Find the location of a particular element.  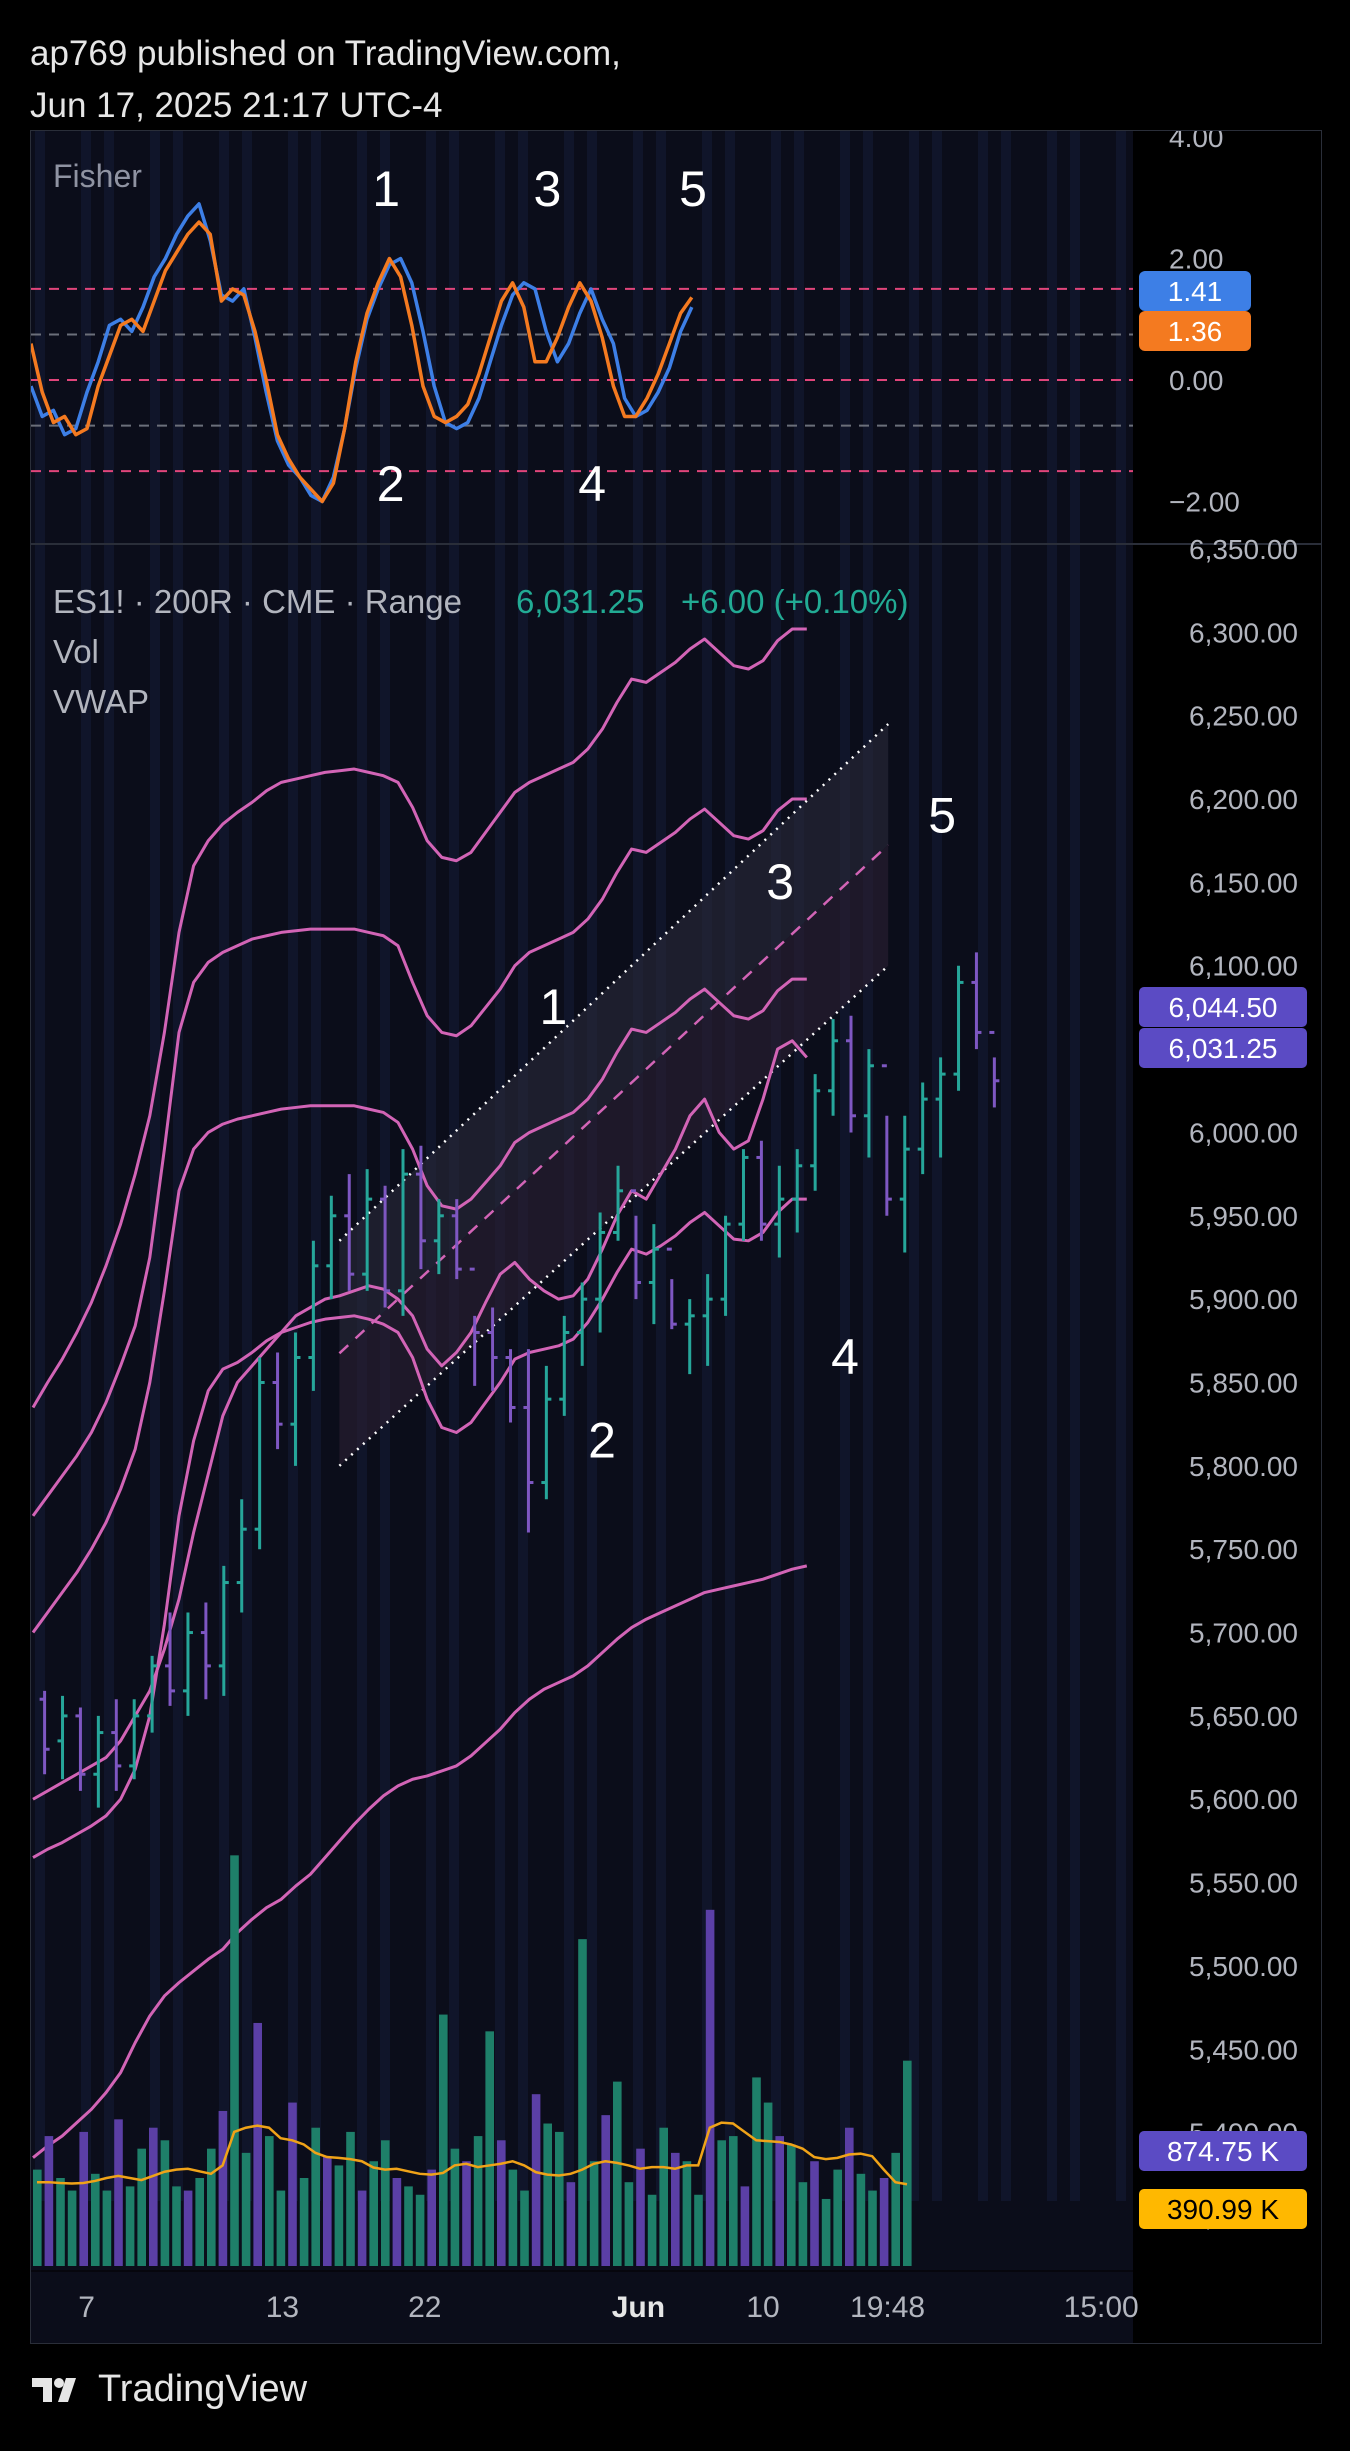

channel-upper-line is located at coordinates (614, 982).